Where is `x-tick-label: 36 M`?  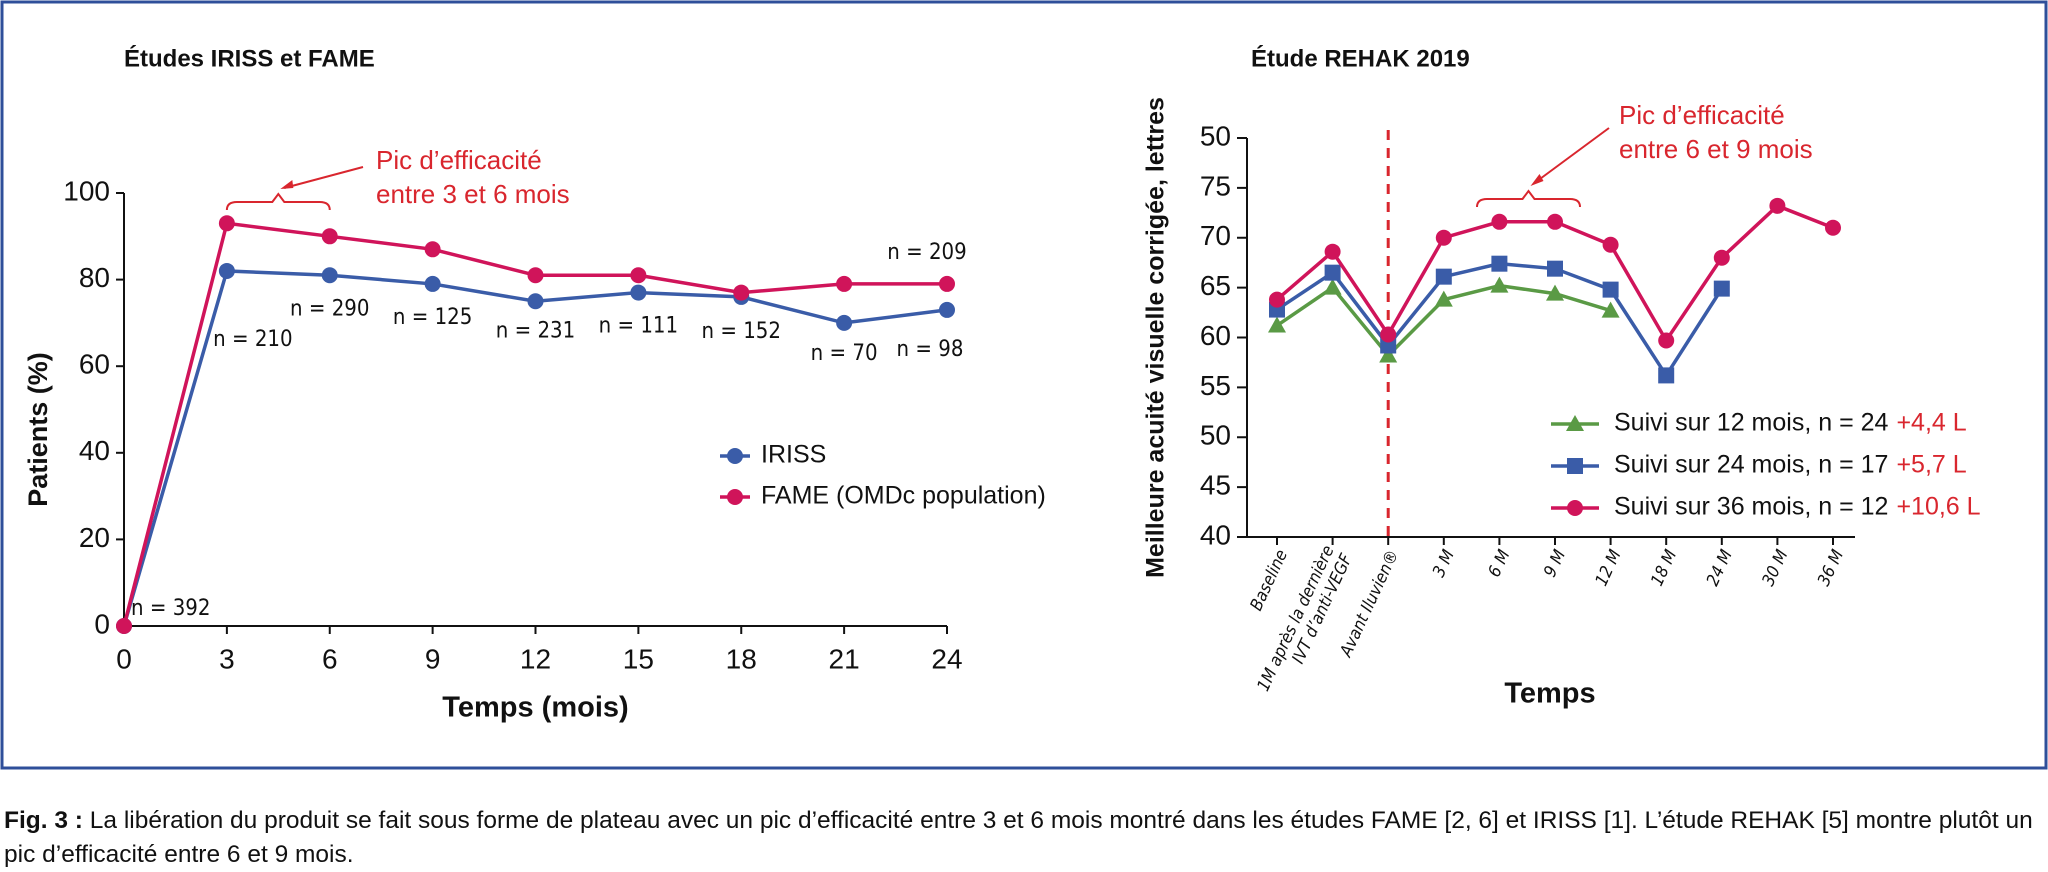
x-tick-label: 36 M is located at coordinates (1831, 568).